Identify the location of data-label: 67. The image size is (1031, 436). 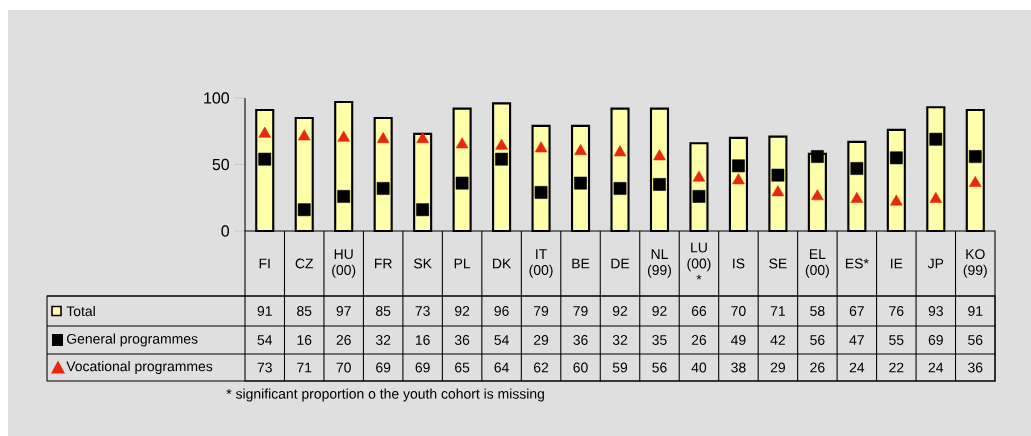
(856, 311).